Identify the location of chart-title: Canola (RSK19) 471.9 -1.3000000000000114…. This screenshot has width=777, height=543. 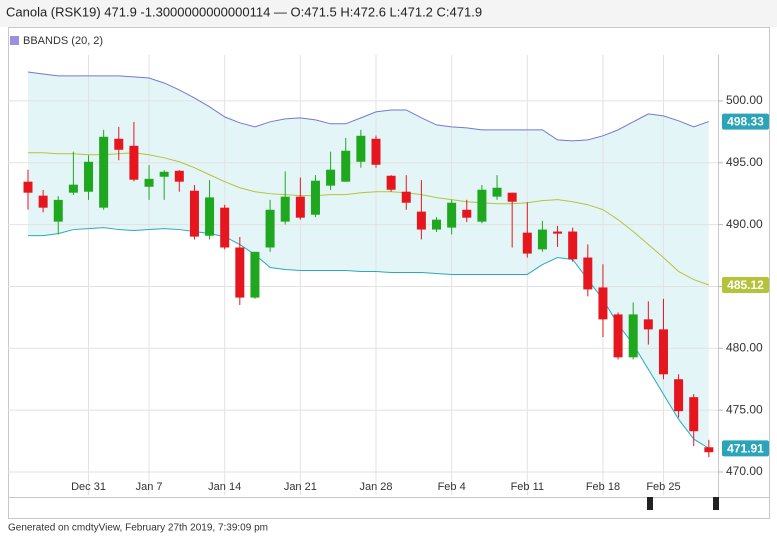
(244, 11).